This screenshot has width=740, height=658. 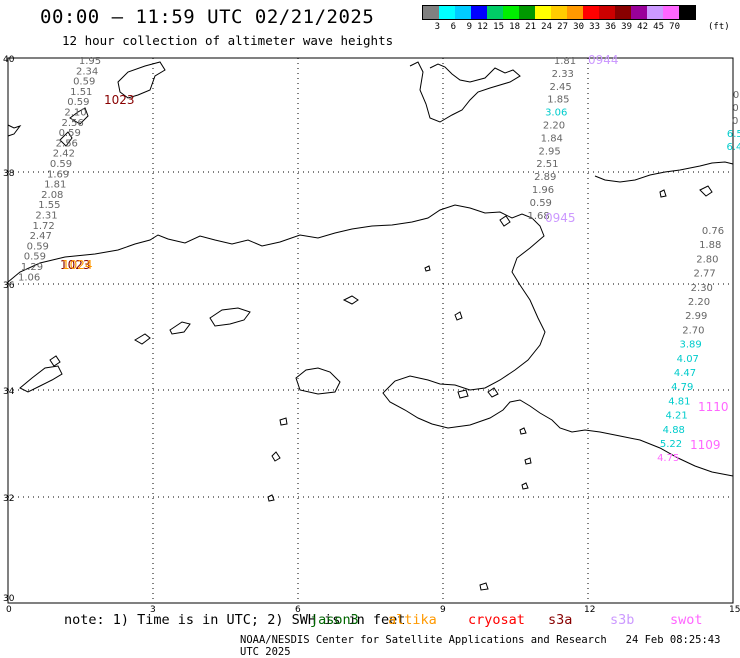 I want to click on wave-height-value: 2.08, so click(x=52, y=195).